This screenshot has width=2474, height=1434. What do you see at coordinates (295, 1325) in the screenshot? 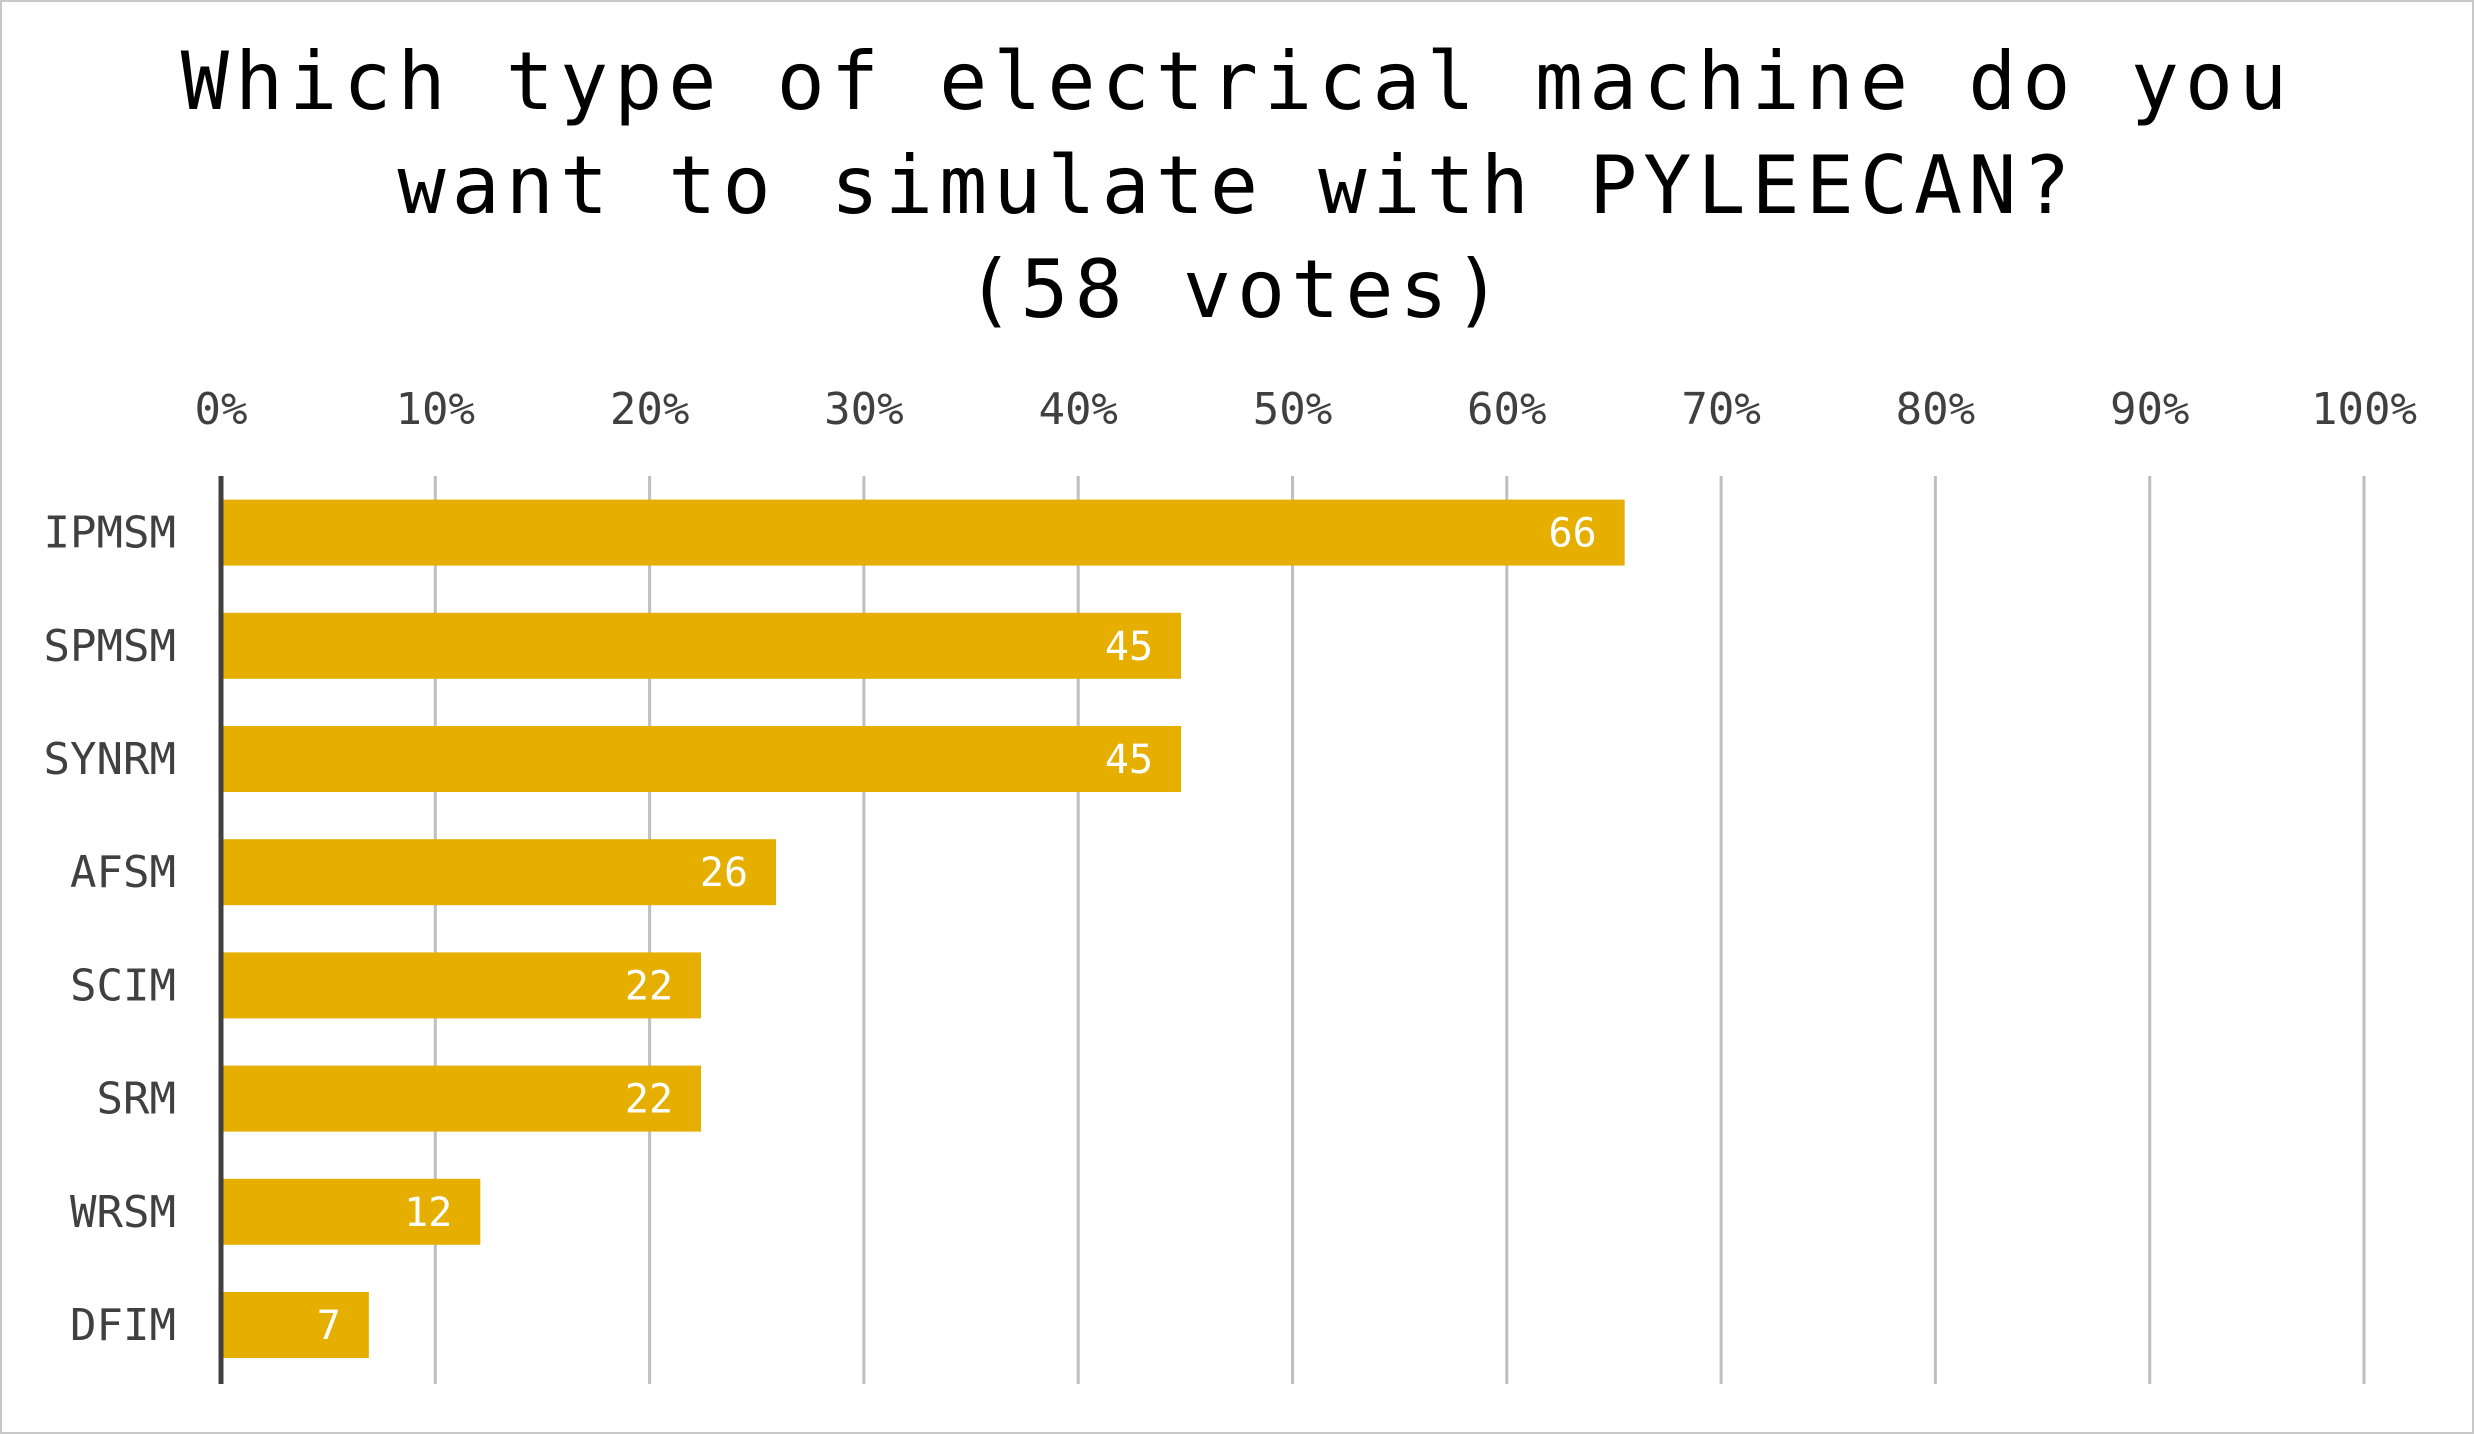
I see `bar-dfim` at bounding box center [295, 1325].